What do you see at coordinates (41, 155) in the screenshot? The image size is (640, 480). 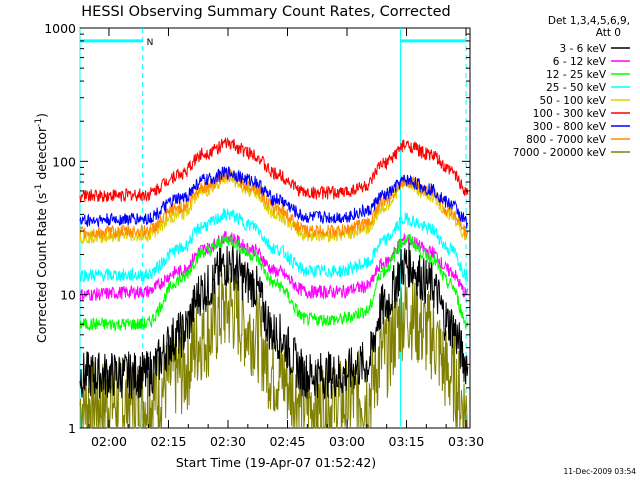 I see `y-axis-label-mid: detector` at bounding box center [41, 155].